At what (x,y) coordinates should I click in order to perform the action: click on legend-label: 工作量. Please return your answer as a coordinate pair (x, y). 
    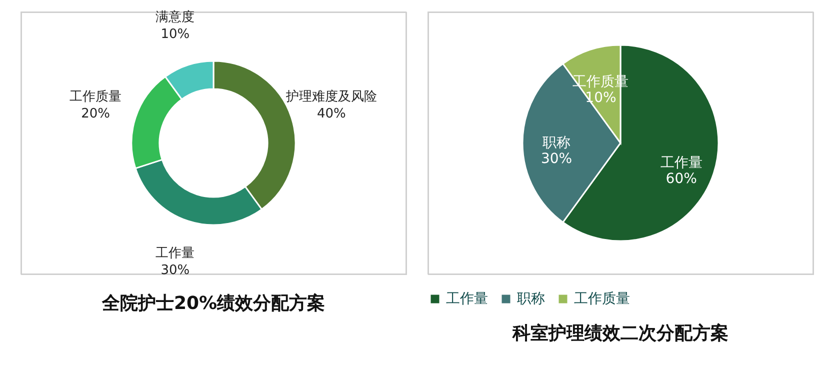
    Looking at the image, I should click on (467, 299).